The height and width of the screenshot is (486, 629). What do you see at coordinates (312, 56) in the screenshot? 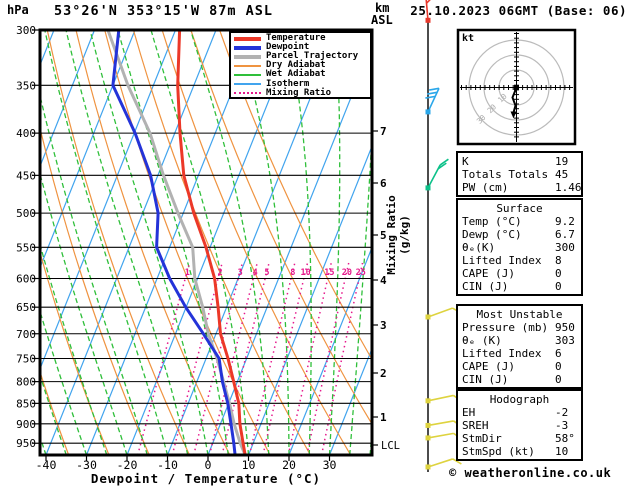
I see `legend-label: Parcel Trajectory` at bounding box center [312, 56].